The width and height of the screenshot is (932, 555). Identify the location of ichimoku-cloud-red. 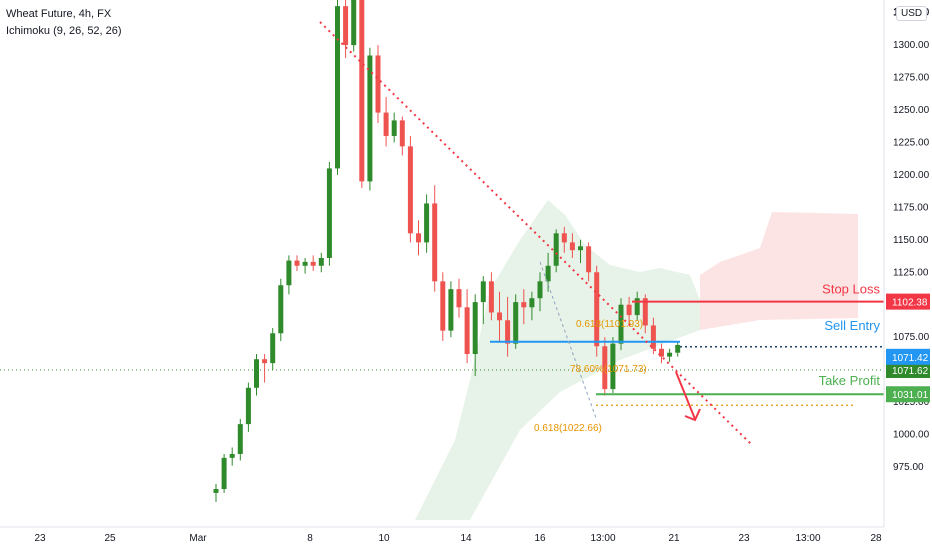
(779, 271).